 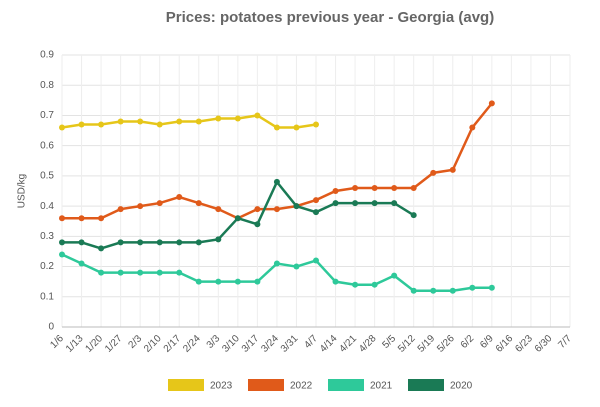 I want to click on y-tick-label: 0, so click(x=51, y=327).